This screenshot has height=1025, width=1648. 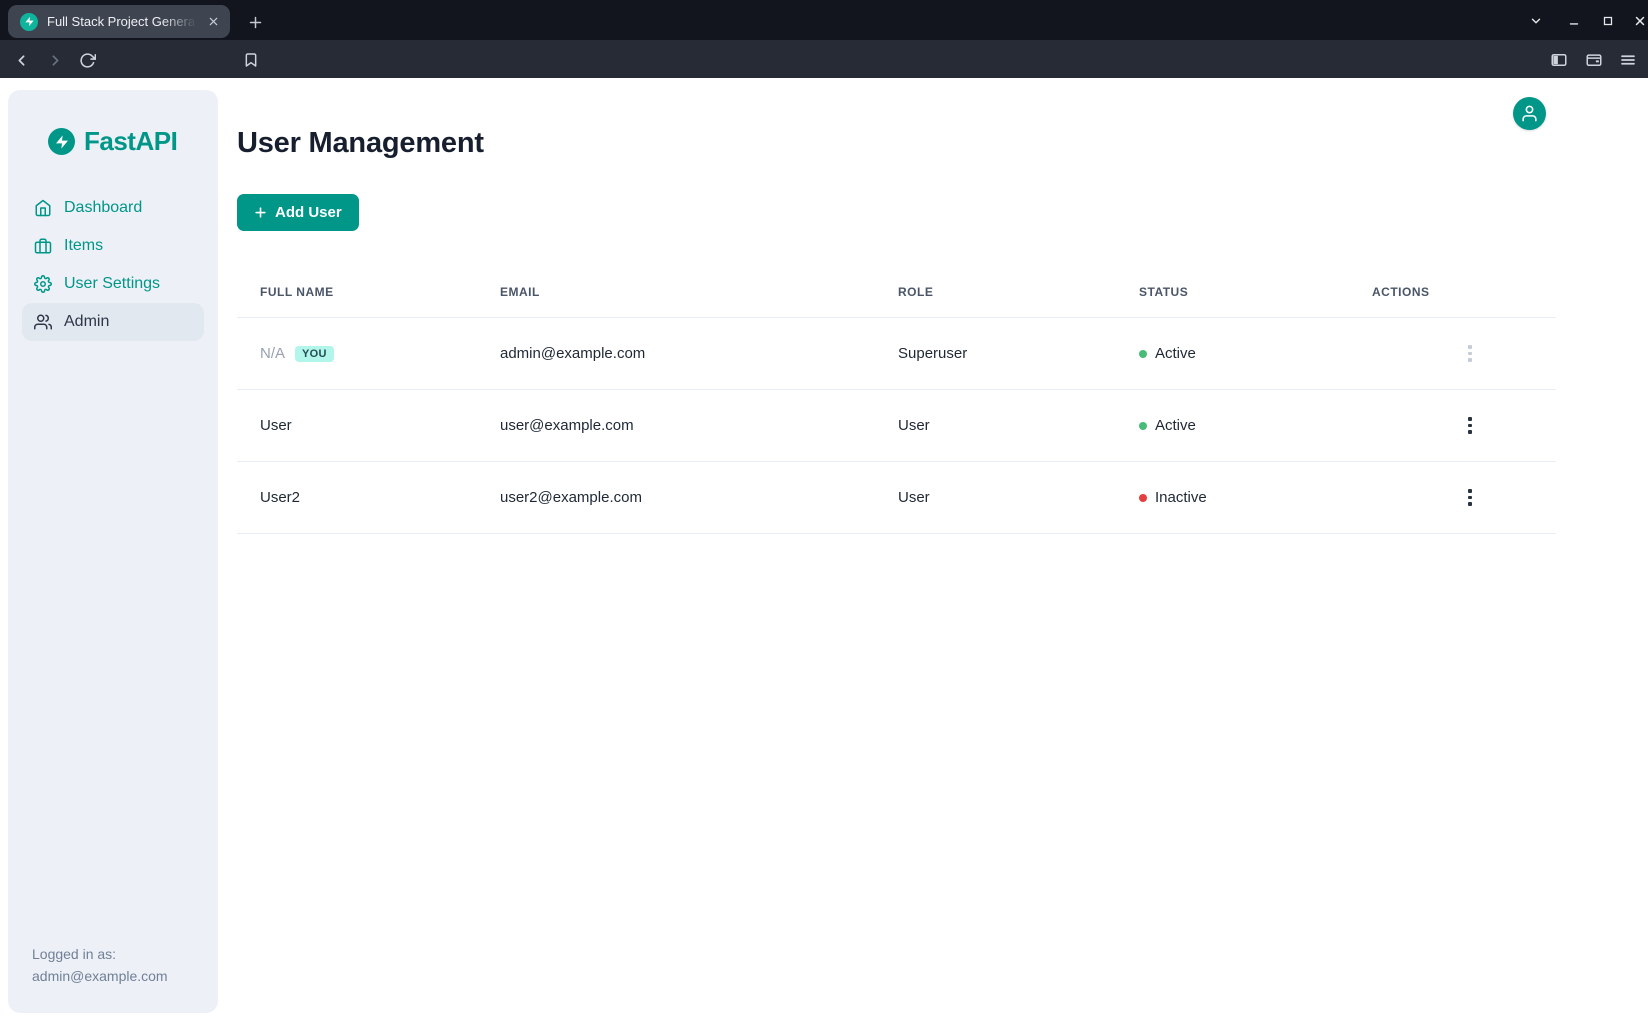 What do you see at coordinates (573, 353) in the screenshot?
I see `cell-email: admin@example.com` at bounding box center [573, 353].